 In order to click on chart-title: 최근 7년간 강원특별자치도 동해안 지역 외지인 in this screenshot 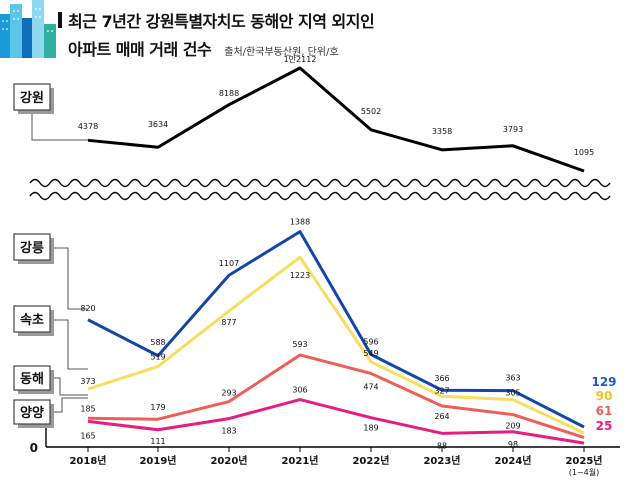, I will do `click(216, 20)`.